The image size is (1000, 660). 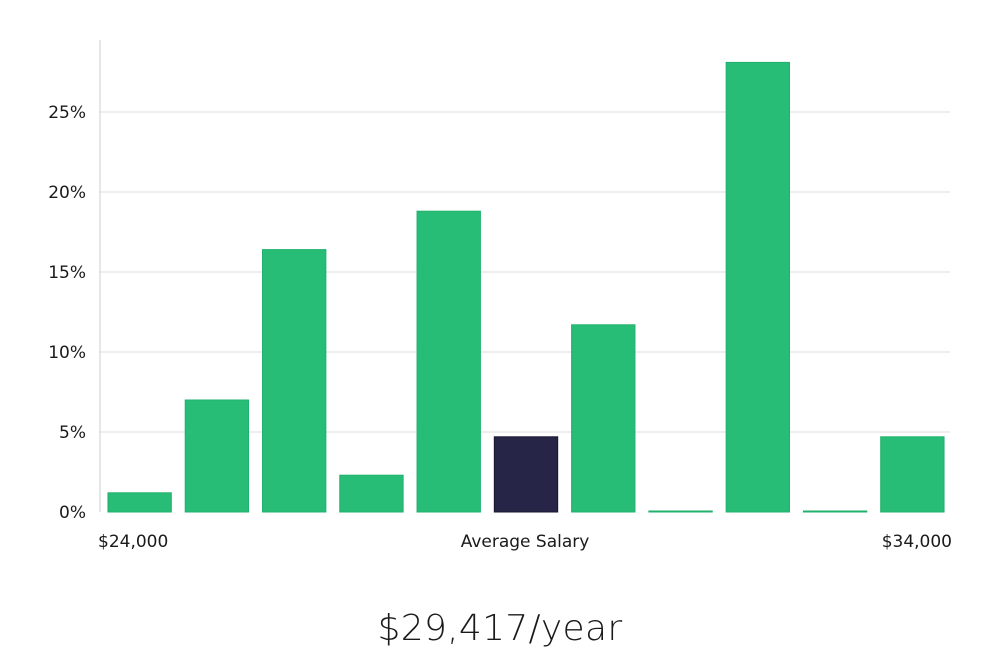 I want to click on x-axis-min-label: $24,000, so click(x=133, y=542).